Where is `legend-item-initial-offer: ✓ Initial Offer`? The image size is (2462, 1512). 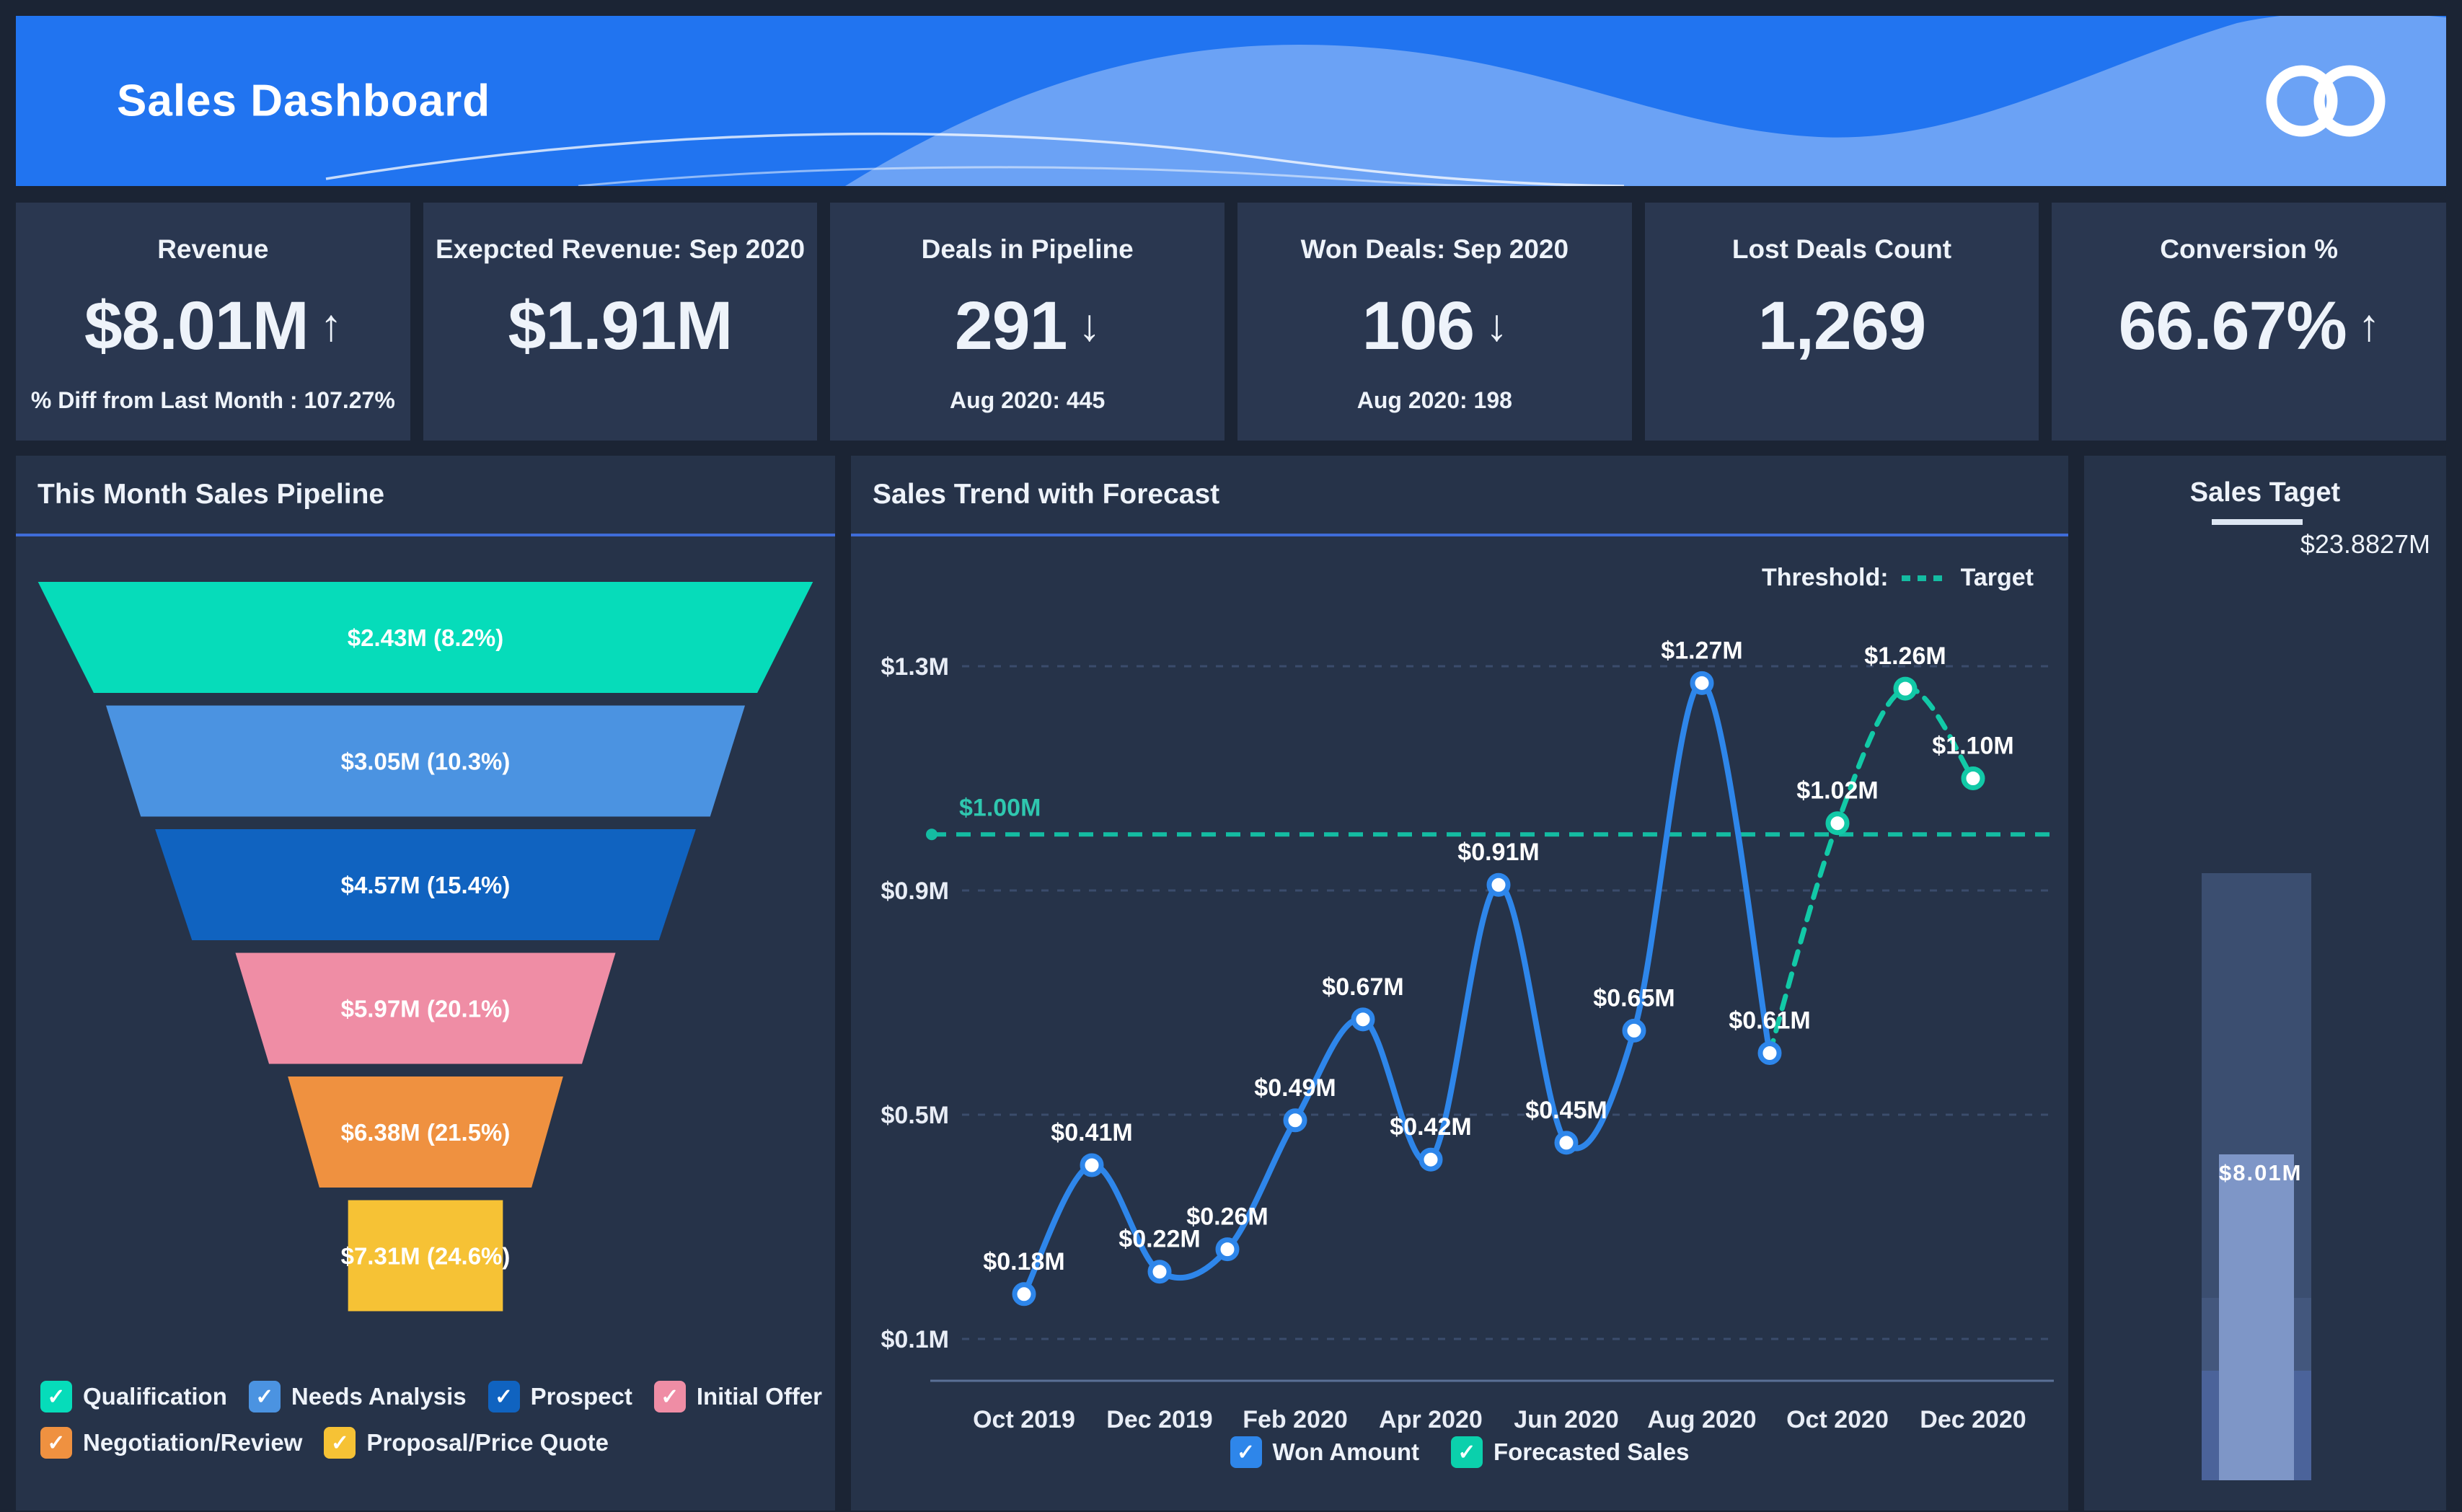 legend-item-initial-offer: ✓ Initial Offer is located at coordinates (737, 1396).